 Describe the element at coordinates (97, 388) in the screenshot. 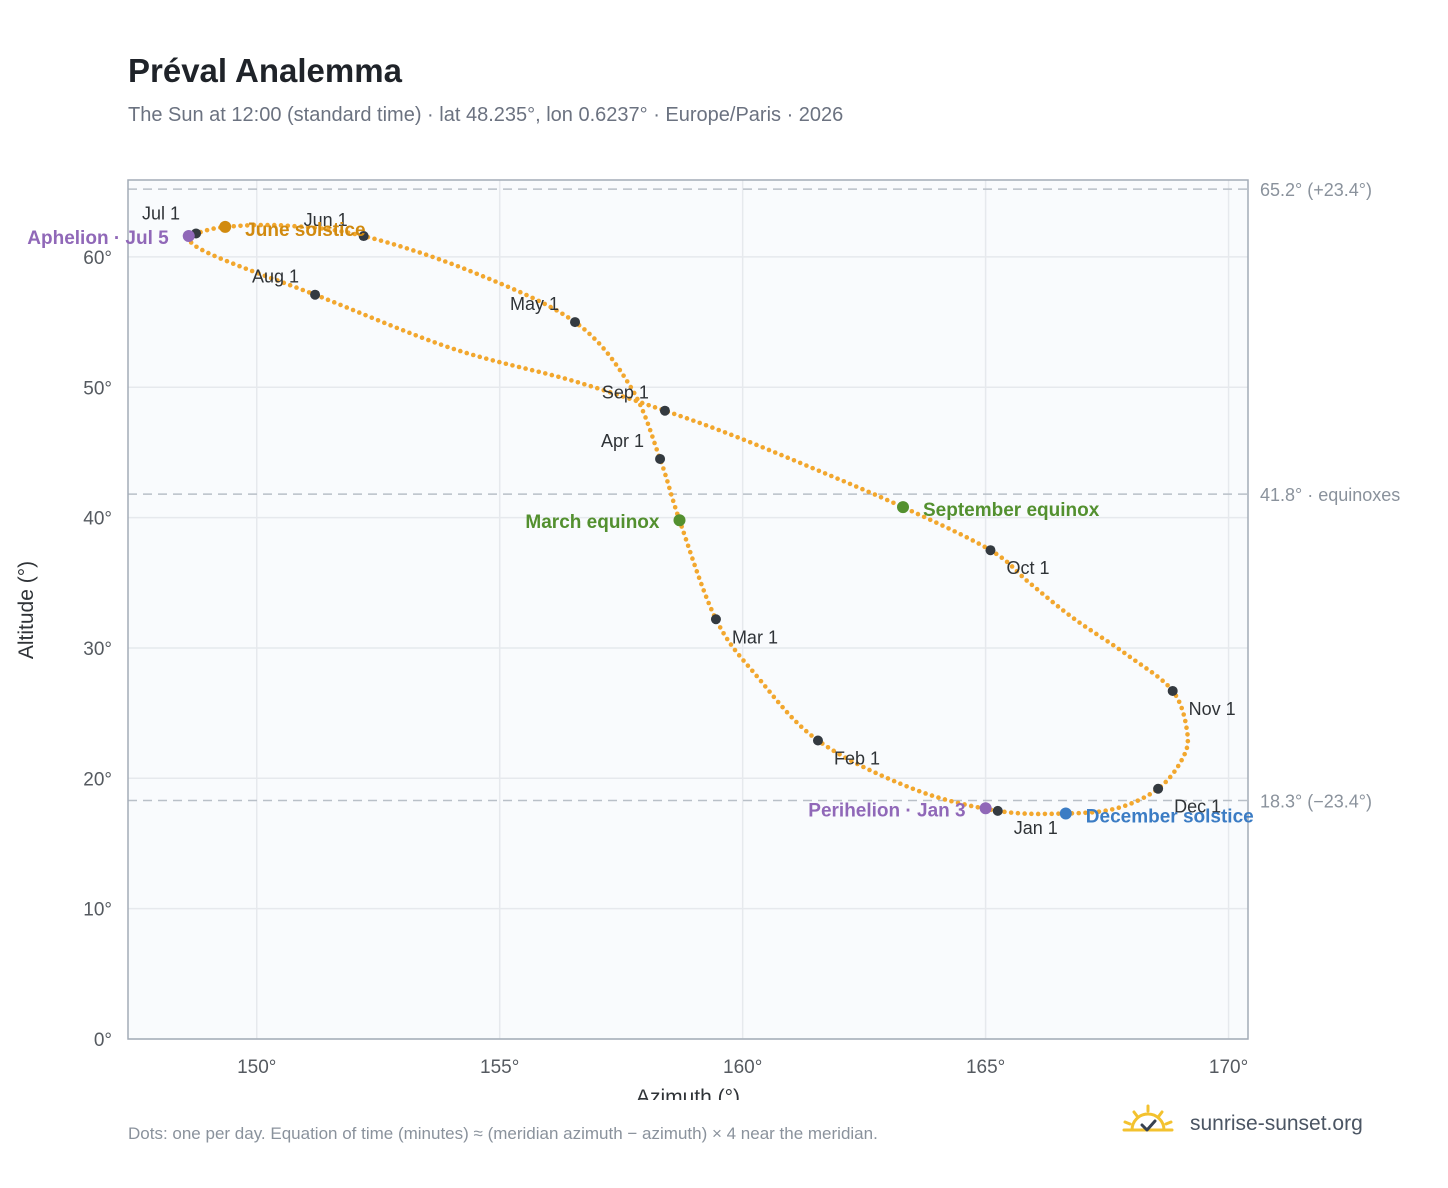

I see `y-tick-label: 50°` at that location.